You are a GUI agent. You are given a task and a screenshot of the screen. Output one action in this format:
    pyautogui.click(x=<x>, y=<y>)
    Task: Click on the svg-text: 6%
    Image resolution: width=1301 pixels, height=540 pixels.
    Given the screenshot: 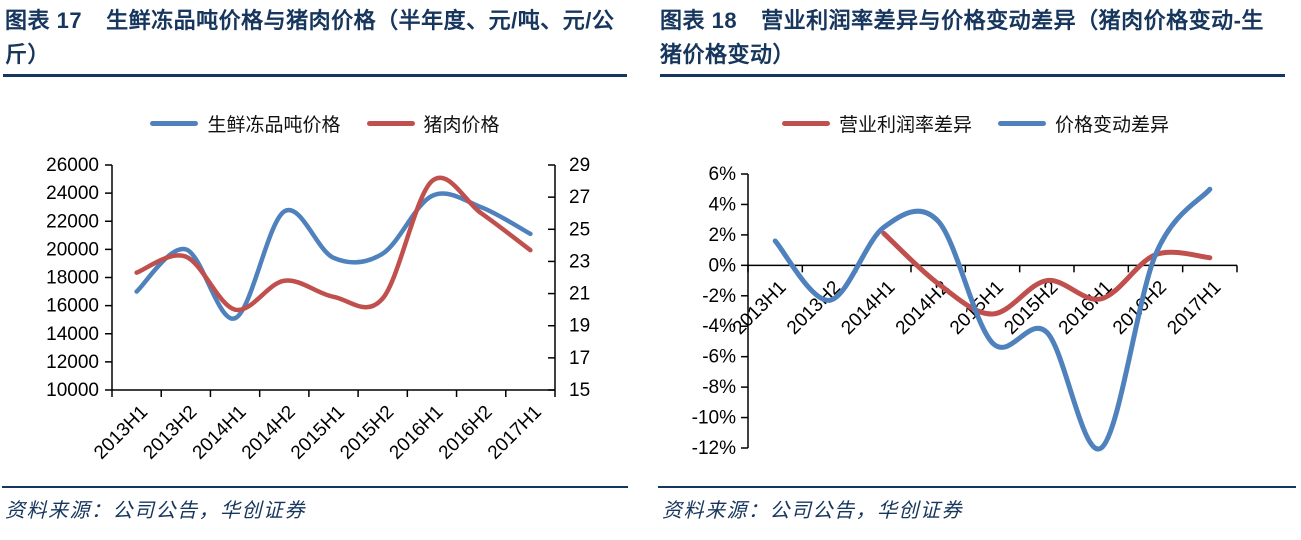 What is the action you would take?
    pyautogui.click(x=723, y=174)
    